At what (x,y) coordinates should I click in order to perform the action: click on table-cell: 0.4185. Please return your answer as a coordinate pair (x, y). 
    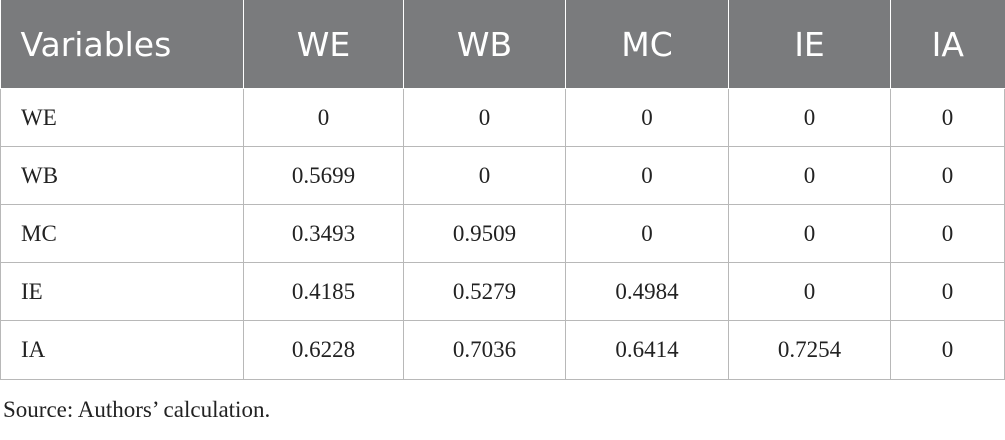
    Looking at the image, I should click on (323, 291).